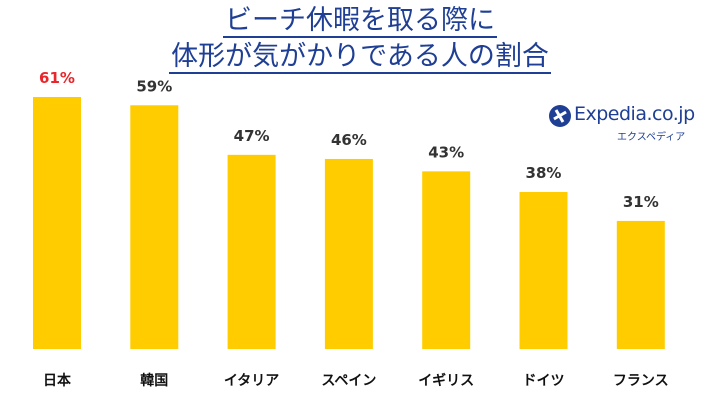 The width and height of the screenshot is (720, 405). I want to click on category-label-6: フランス, so click(641, 381).